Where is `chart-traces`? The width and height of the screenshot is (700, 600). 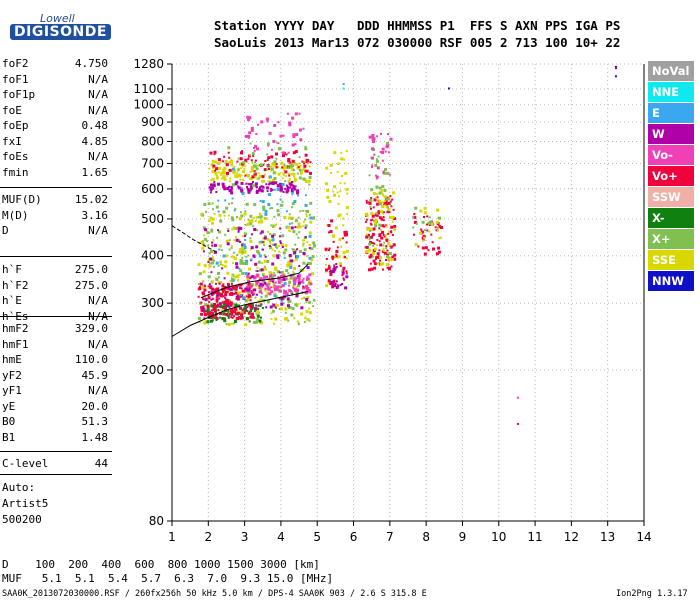 chart-traces is located at coordinates (240, 281).